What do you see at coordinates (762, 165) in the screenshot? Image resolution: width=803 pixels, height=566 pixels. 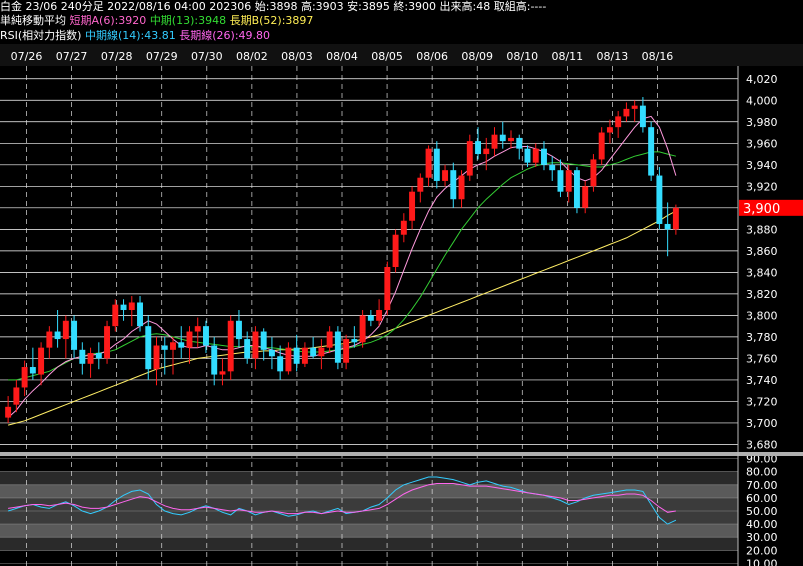 I see `price-tick-label: 3,940` at bounding box center [762, 165].